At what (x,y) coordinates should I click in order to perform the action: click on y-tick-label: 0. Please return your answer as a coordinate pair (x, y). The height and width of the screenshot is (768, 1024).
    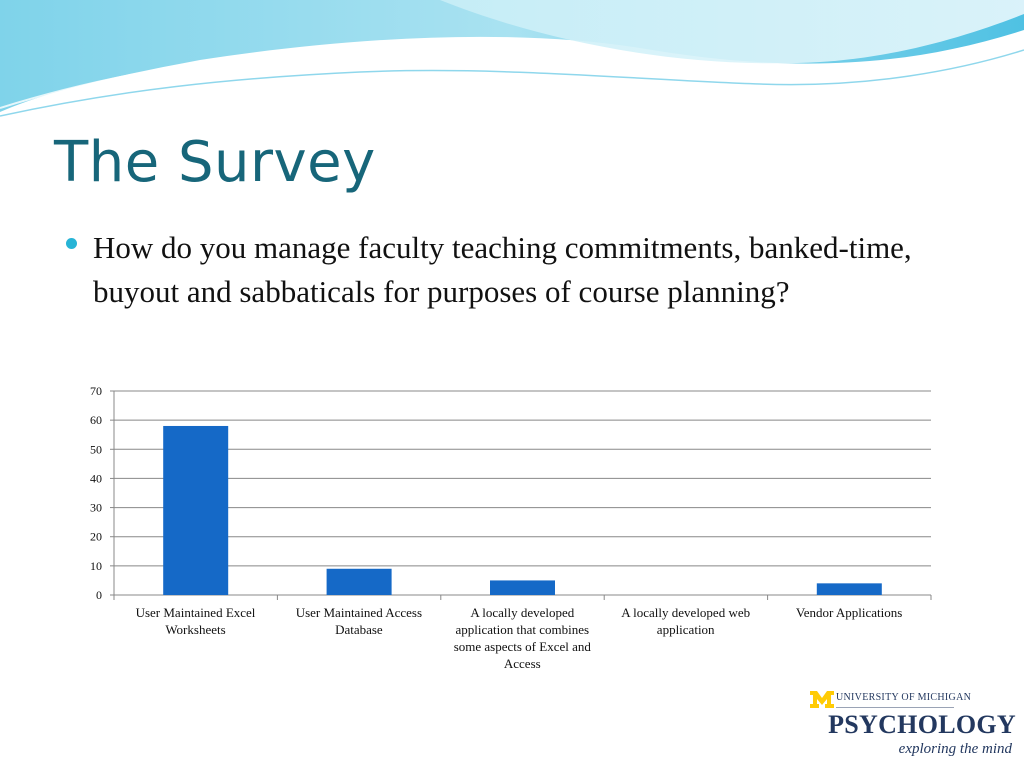
    Looking at the image, I should click on (99, 595).